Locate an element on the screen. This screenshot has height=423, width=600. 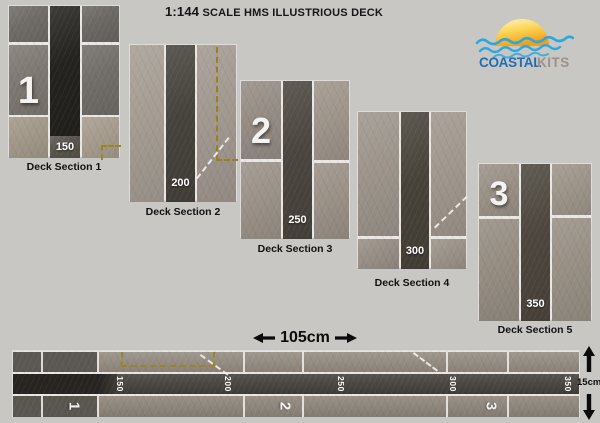
runway-marker: 350 is located at coordinates (568, 384).